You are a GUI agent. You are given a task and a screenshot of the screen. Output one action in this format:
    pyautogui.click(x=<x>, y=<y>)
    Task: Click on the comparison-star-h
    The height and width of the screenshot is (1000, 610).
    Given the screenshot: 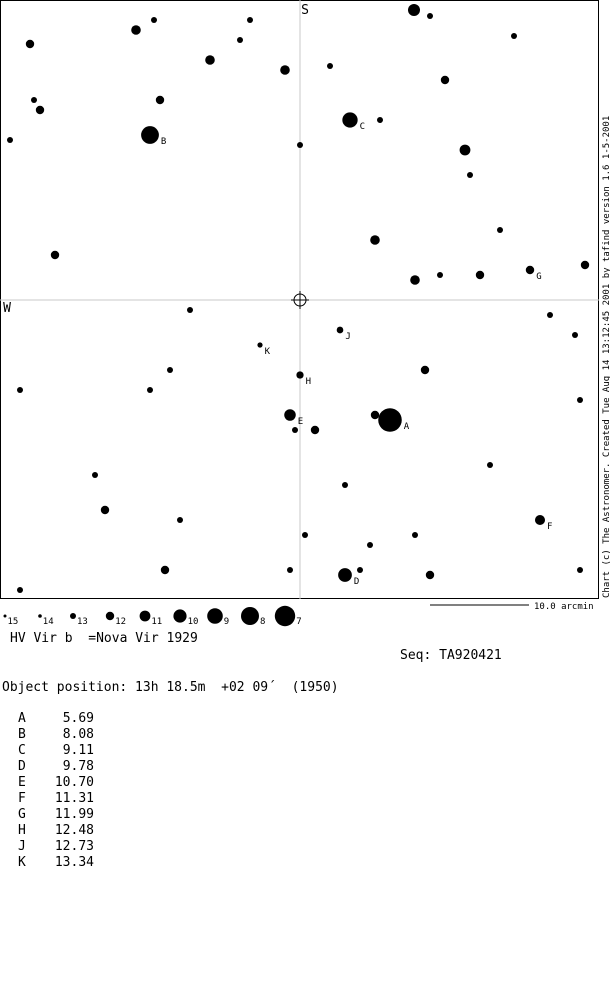 What is the action you would take?
    pyautogui.click(x=300, y=375)
    